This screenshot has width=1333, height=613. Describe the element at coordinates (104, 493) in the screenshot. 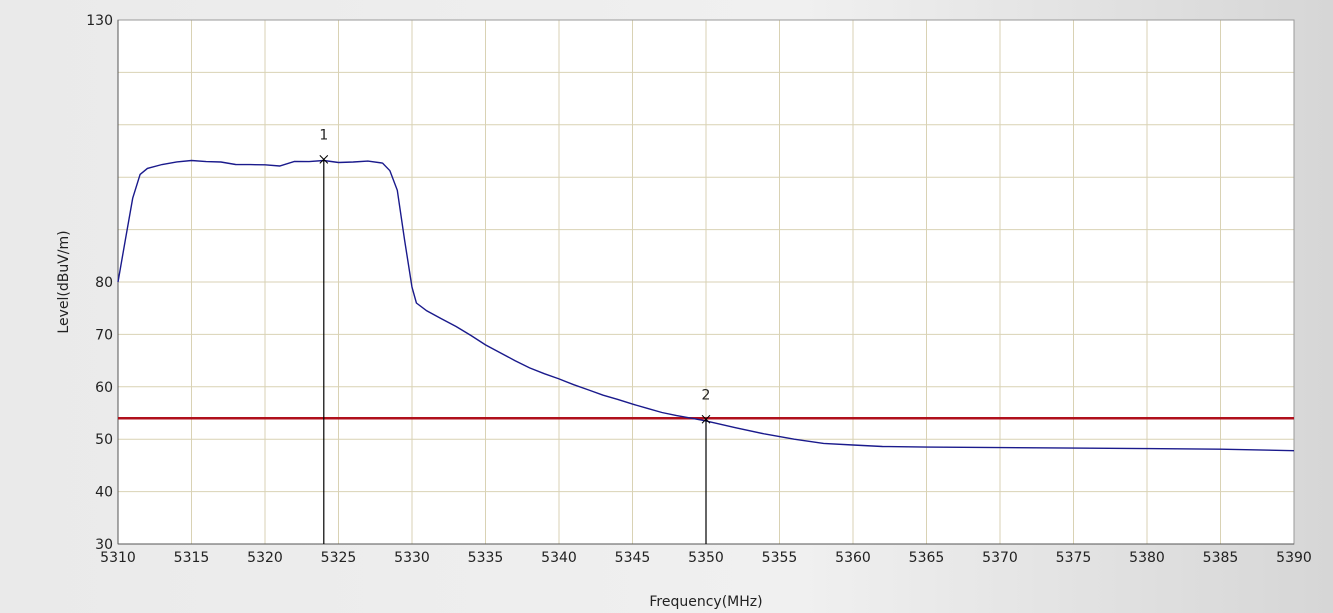

I see `y-tick-label: 40` at that location.